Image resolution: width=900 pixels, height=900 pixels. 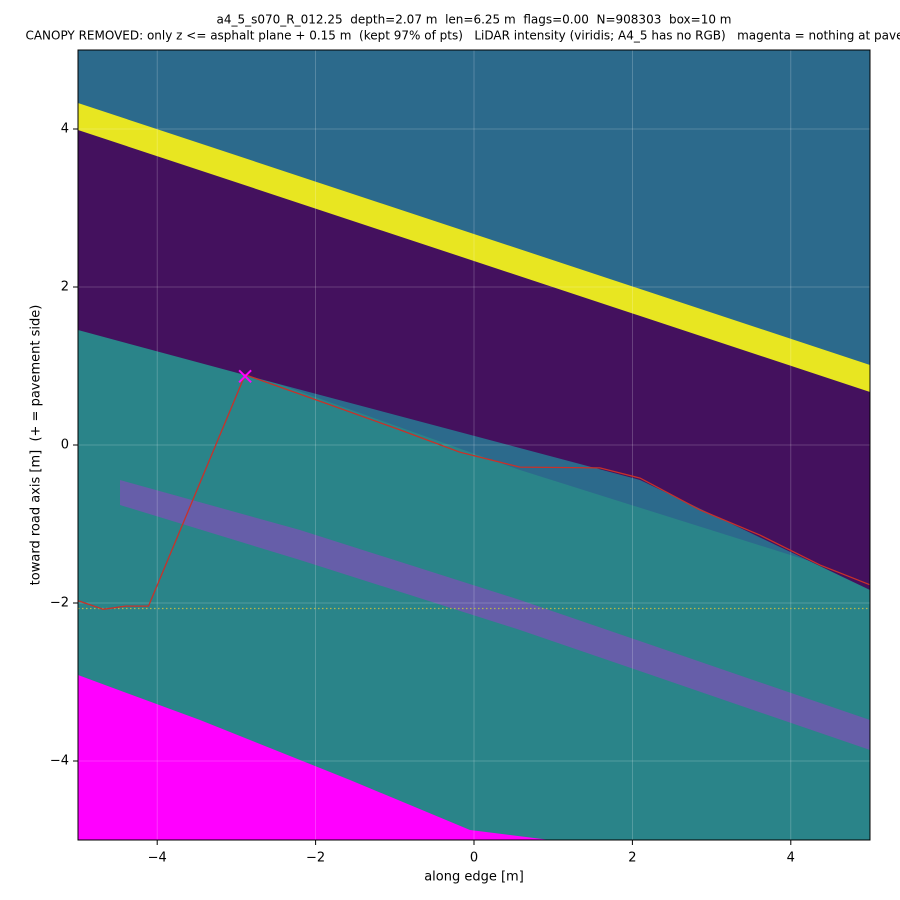 What do you see at coordinates (59, 761) in the screenshot?
I see `y-tick-label: −4` at bounding box center [59, 761].